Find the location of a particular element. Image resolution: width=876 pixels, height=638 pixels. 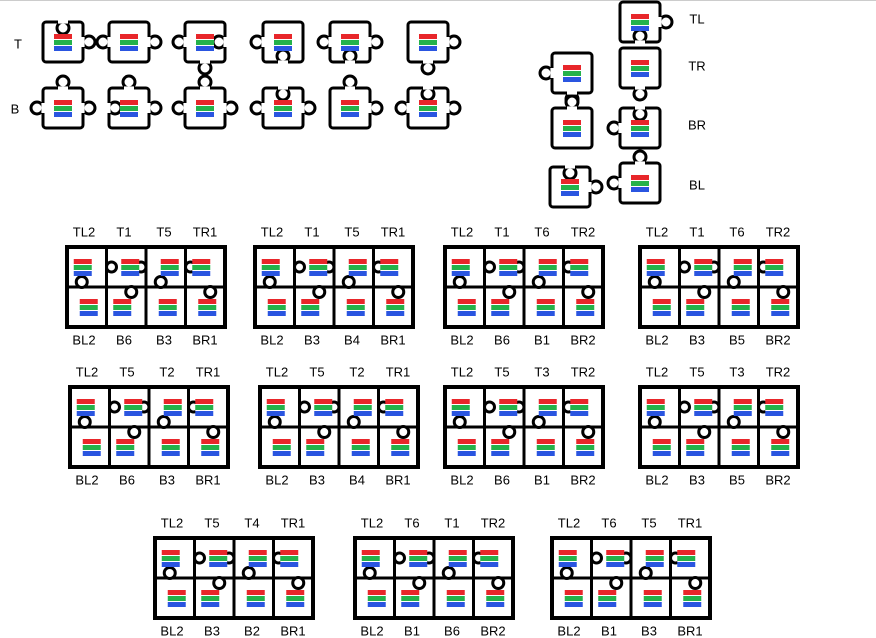

top-label: TR2 is located at coordinates (583, 231).